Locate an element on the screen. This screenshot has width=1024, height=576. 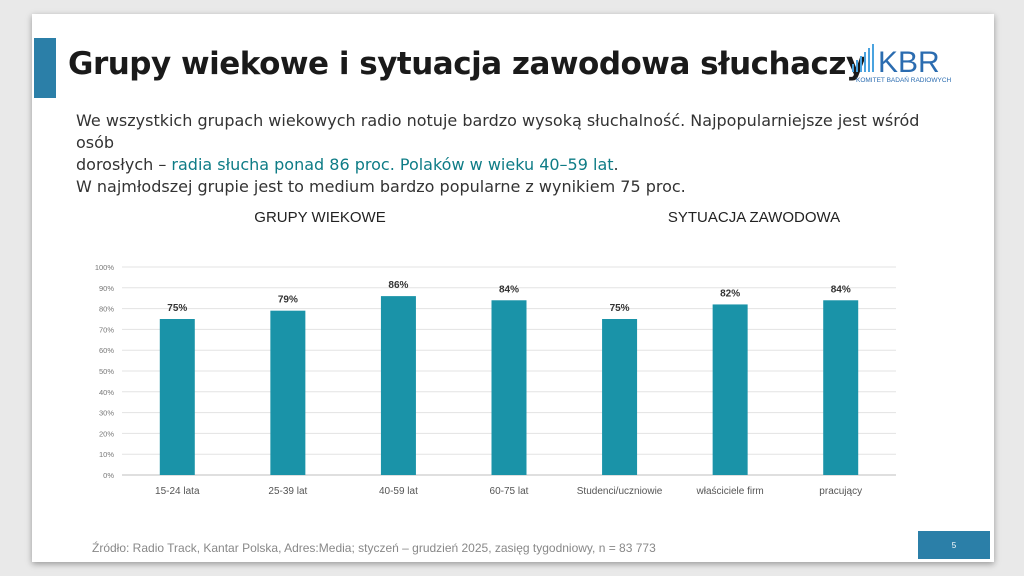
intro-line-2-prefix: dorosłych – is located at coordinates (124, 164).